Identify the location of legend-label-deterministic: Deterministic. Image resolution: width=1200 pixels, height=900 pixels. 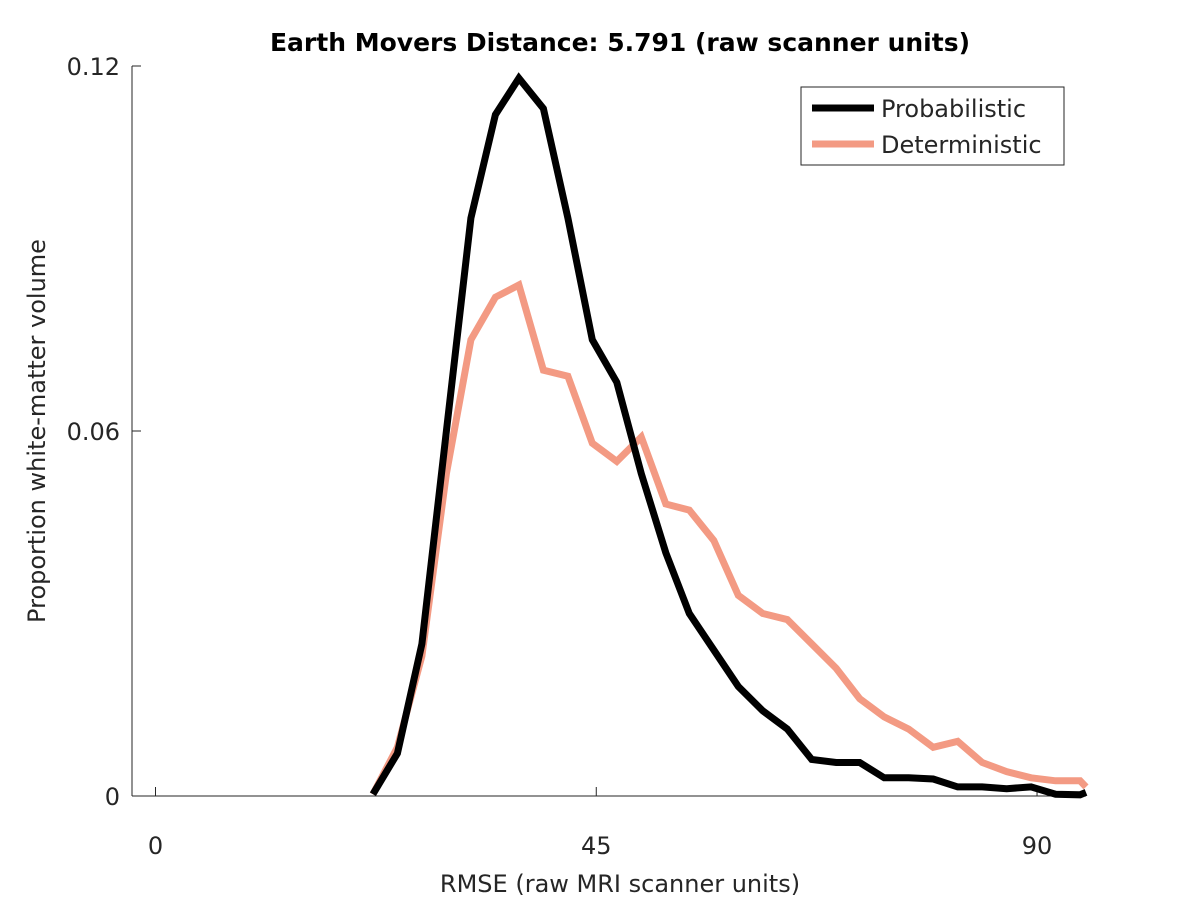
(961, 145).